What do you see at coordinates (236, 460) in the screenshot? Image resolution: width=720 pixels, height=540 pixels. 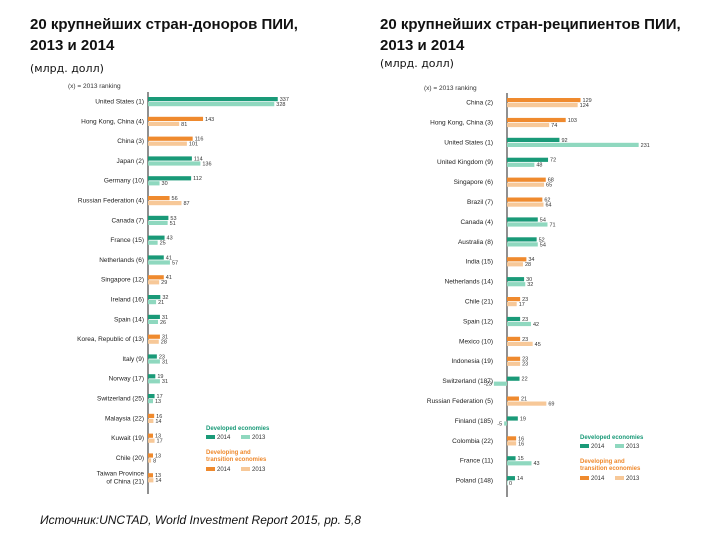 I see `donor-legend-group2-title: transition economies` at bounding box center [236, 460].